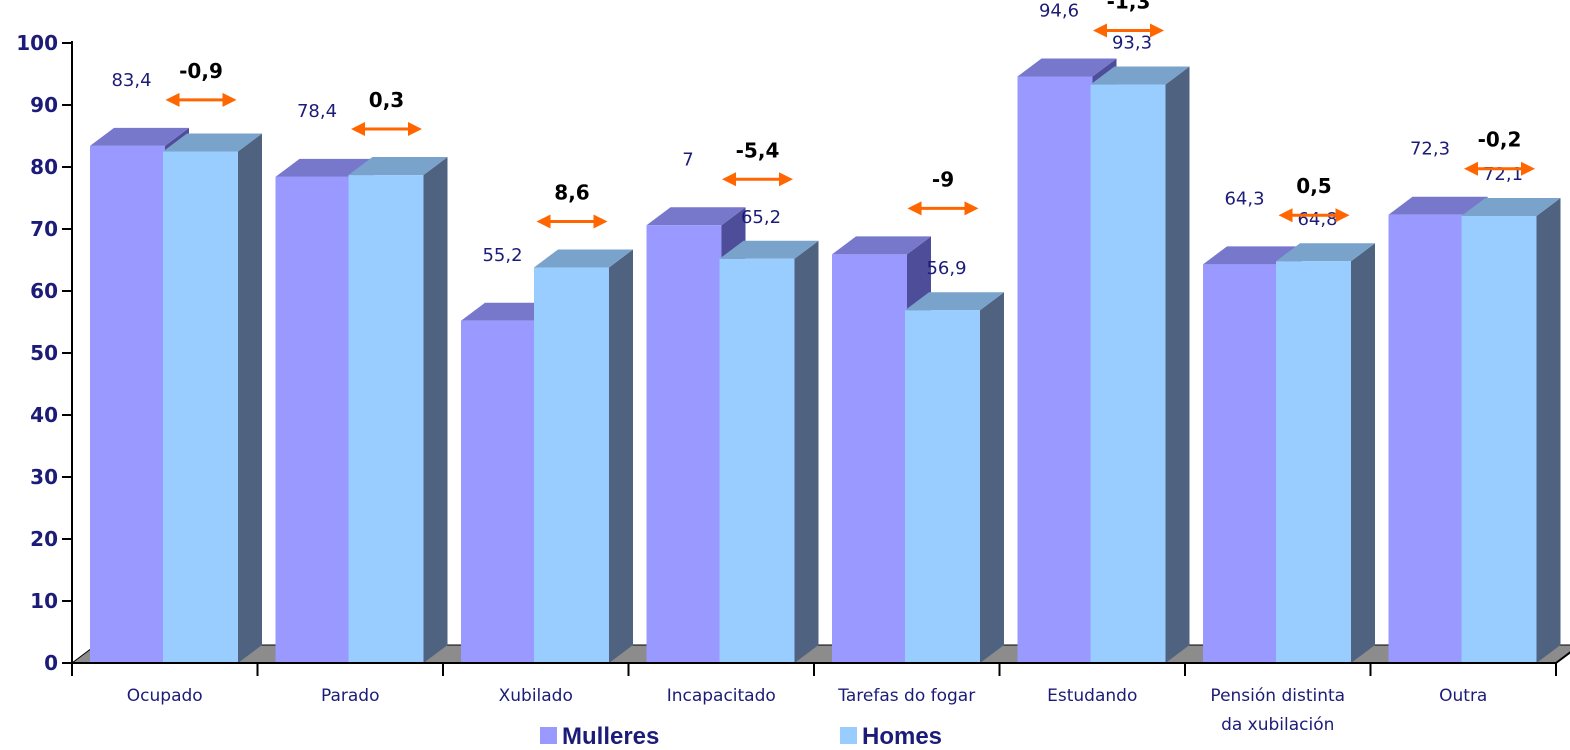  I want to click on difference-label: 0,5, so click(1313, 186).